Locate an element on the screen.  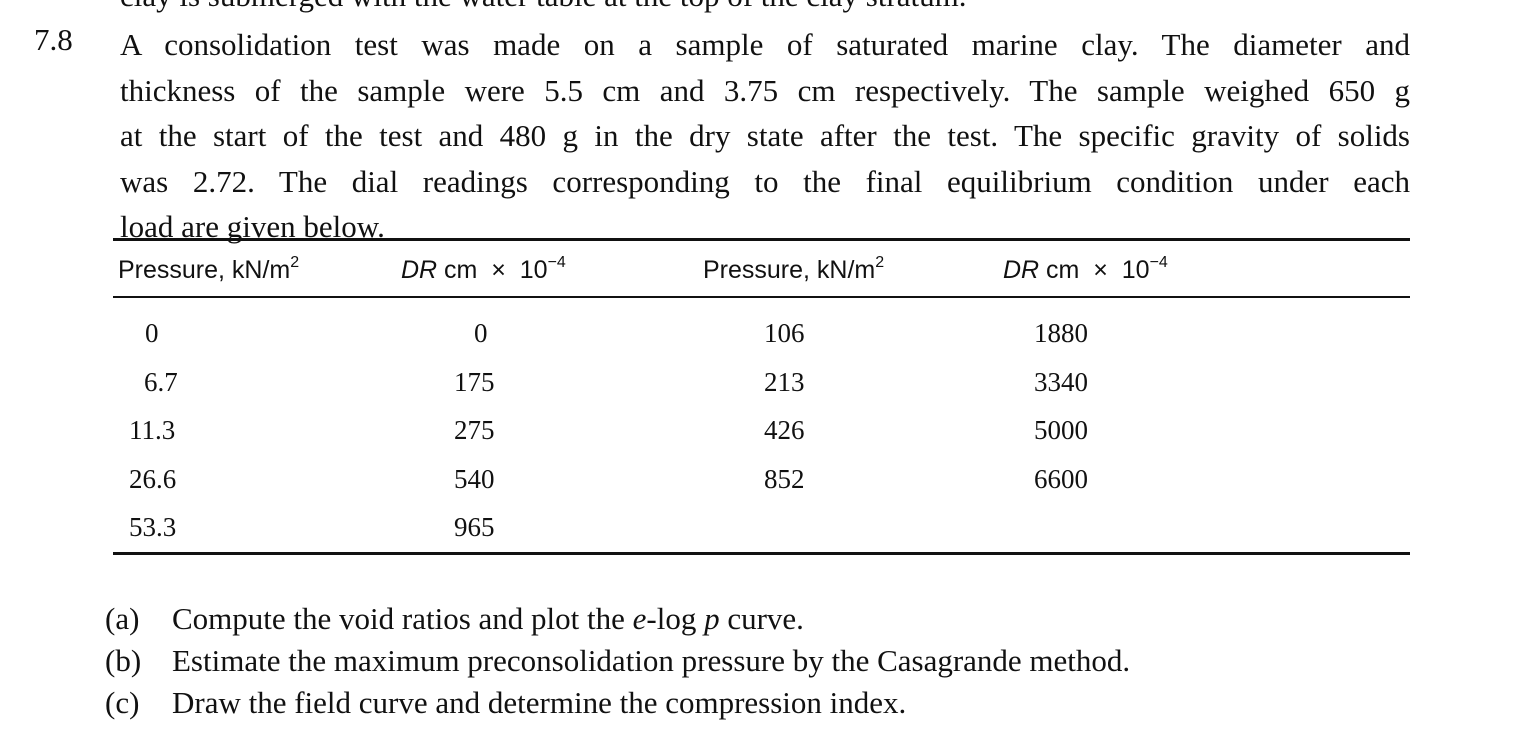
table-header-rule is located at coordinates (761, 297).